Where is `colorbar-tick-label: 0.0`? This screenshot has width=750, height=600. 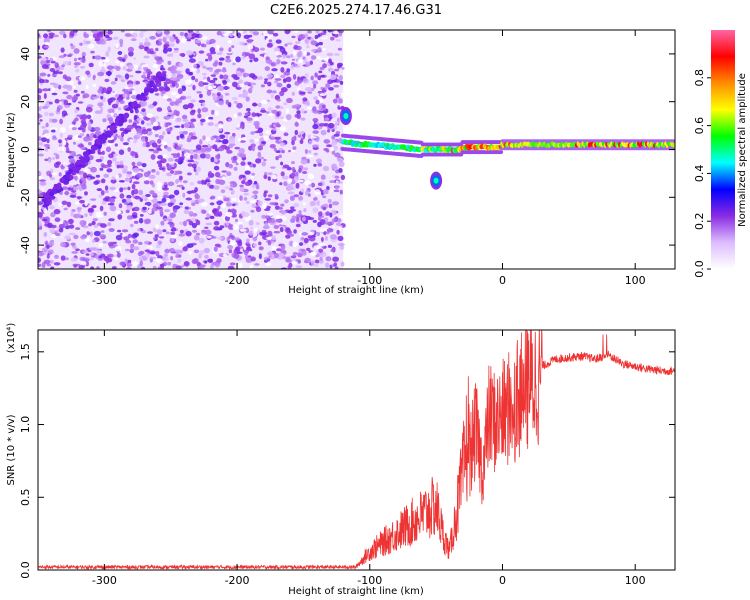
colorbar-tick-label: 0.0 is located at coordinates (699, 269).